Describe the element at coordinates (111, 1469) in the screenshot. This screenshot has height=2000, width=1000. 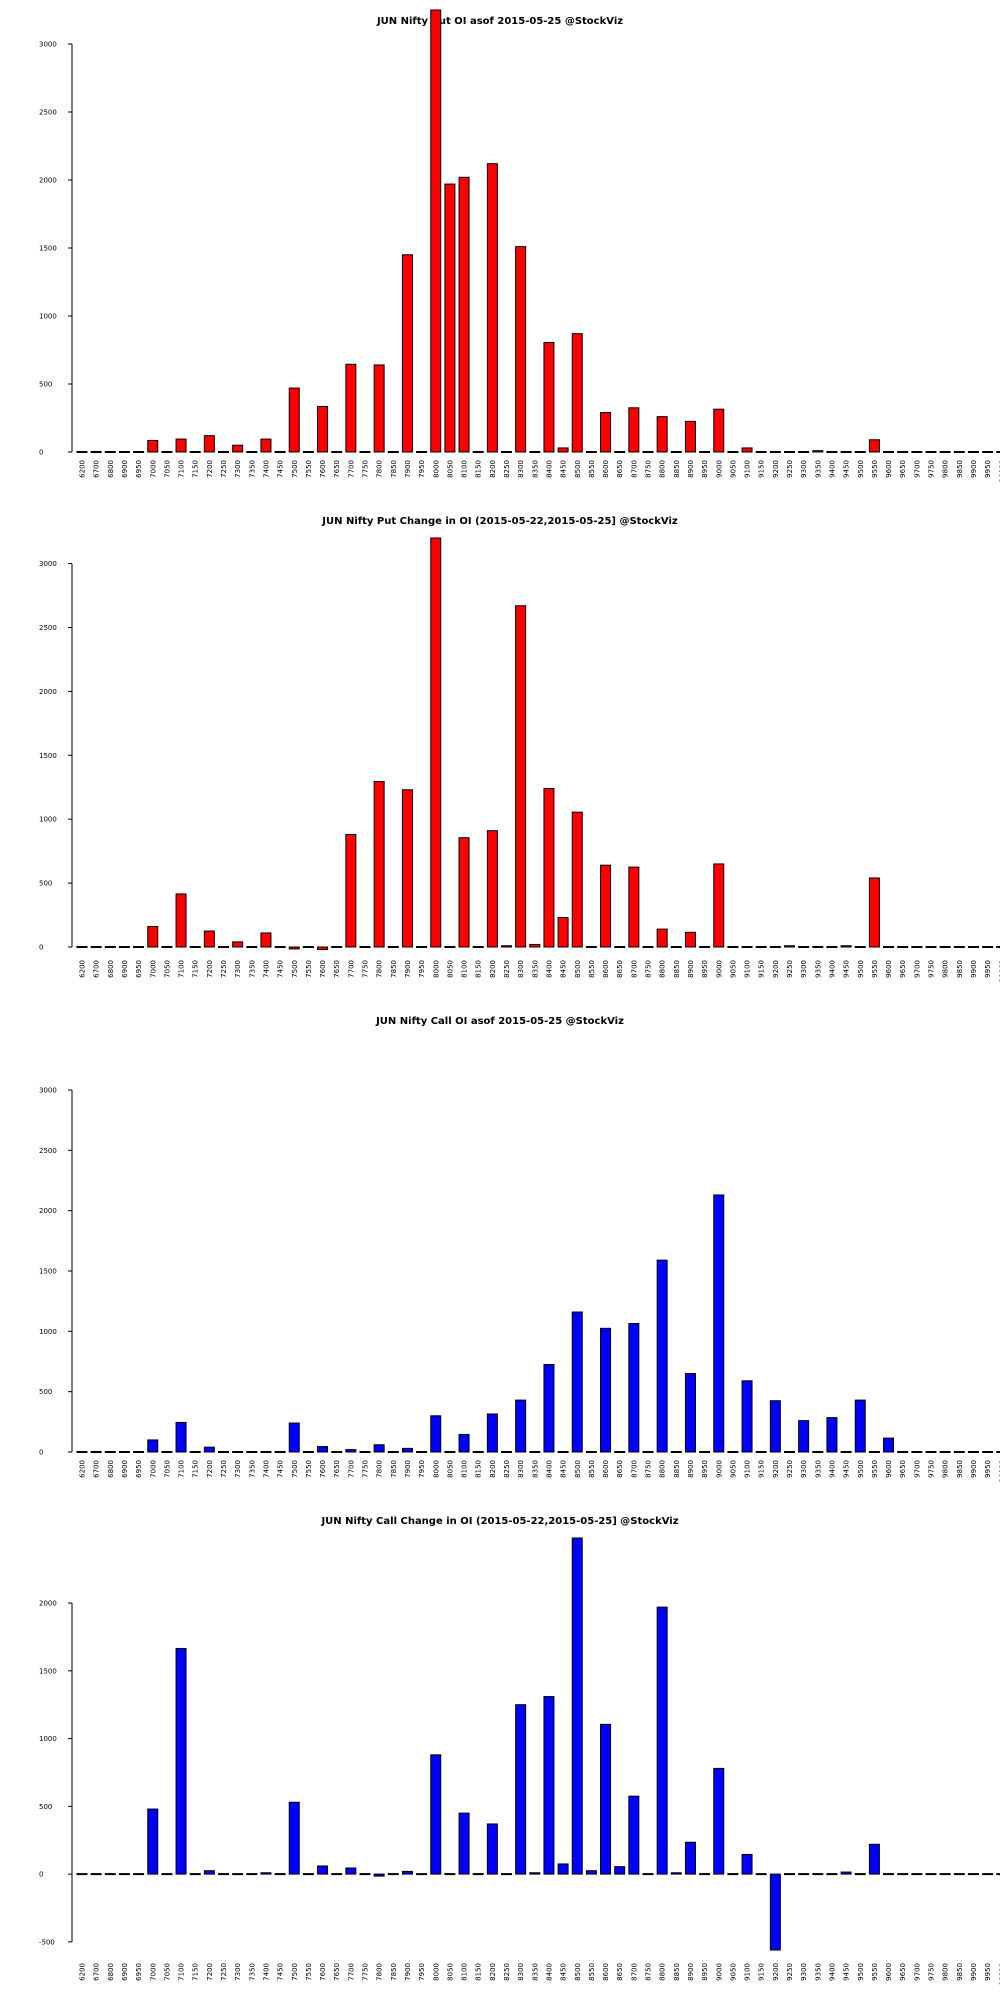
I see `x-tick-label: 6800` at that location.